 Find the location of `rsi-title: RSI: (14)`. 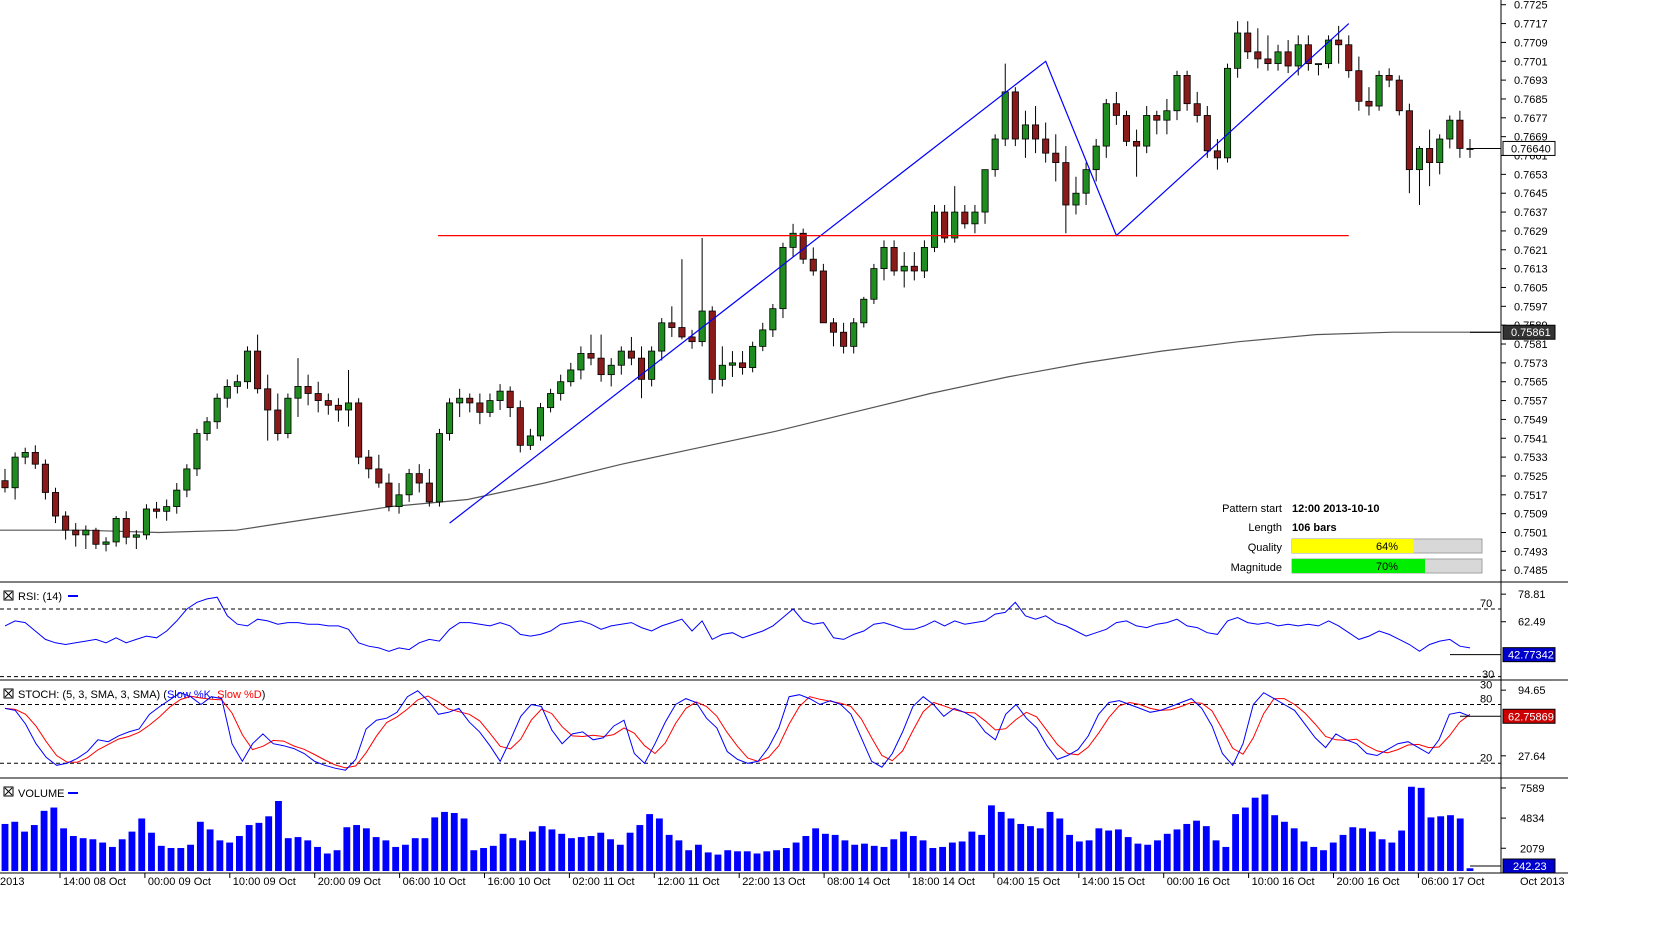

rsi-title: RSI: (14) is located at coordinates (40, 597).